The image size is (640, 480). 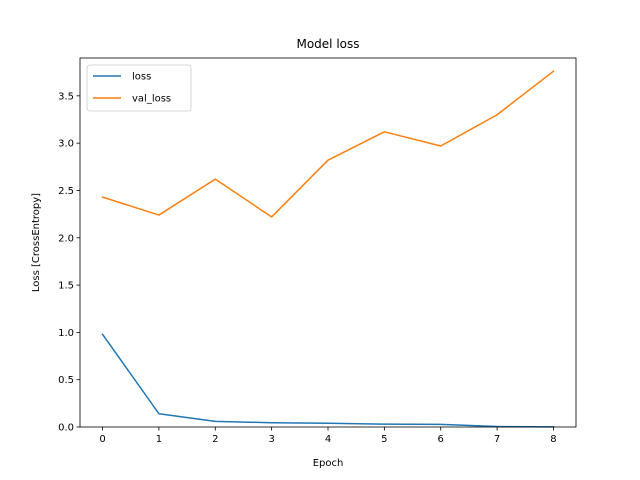 I want to click on x-axis-ticks: 0 1 2 3 4 5 6 7 8, so click(x=328, y=436).